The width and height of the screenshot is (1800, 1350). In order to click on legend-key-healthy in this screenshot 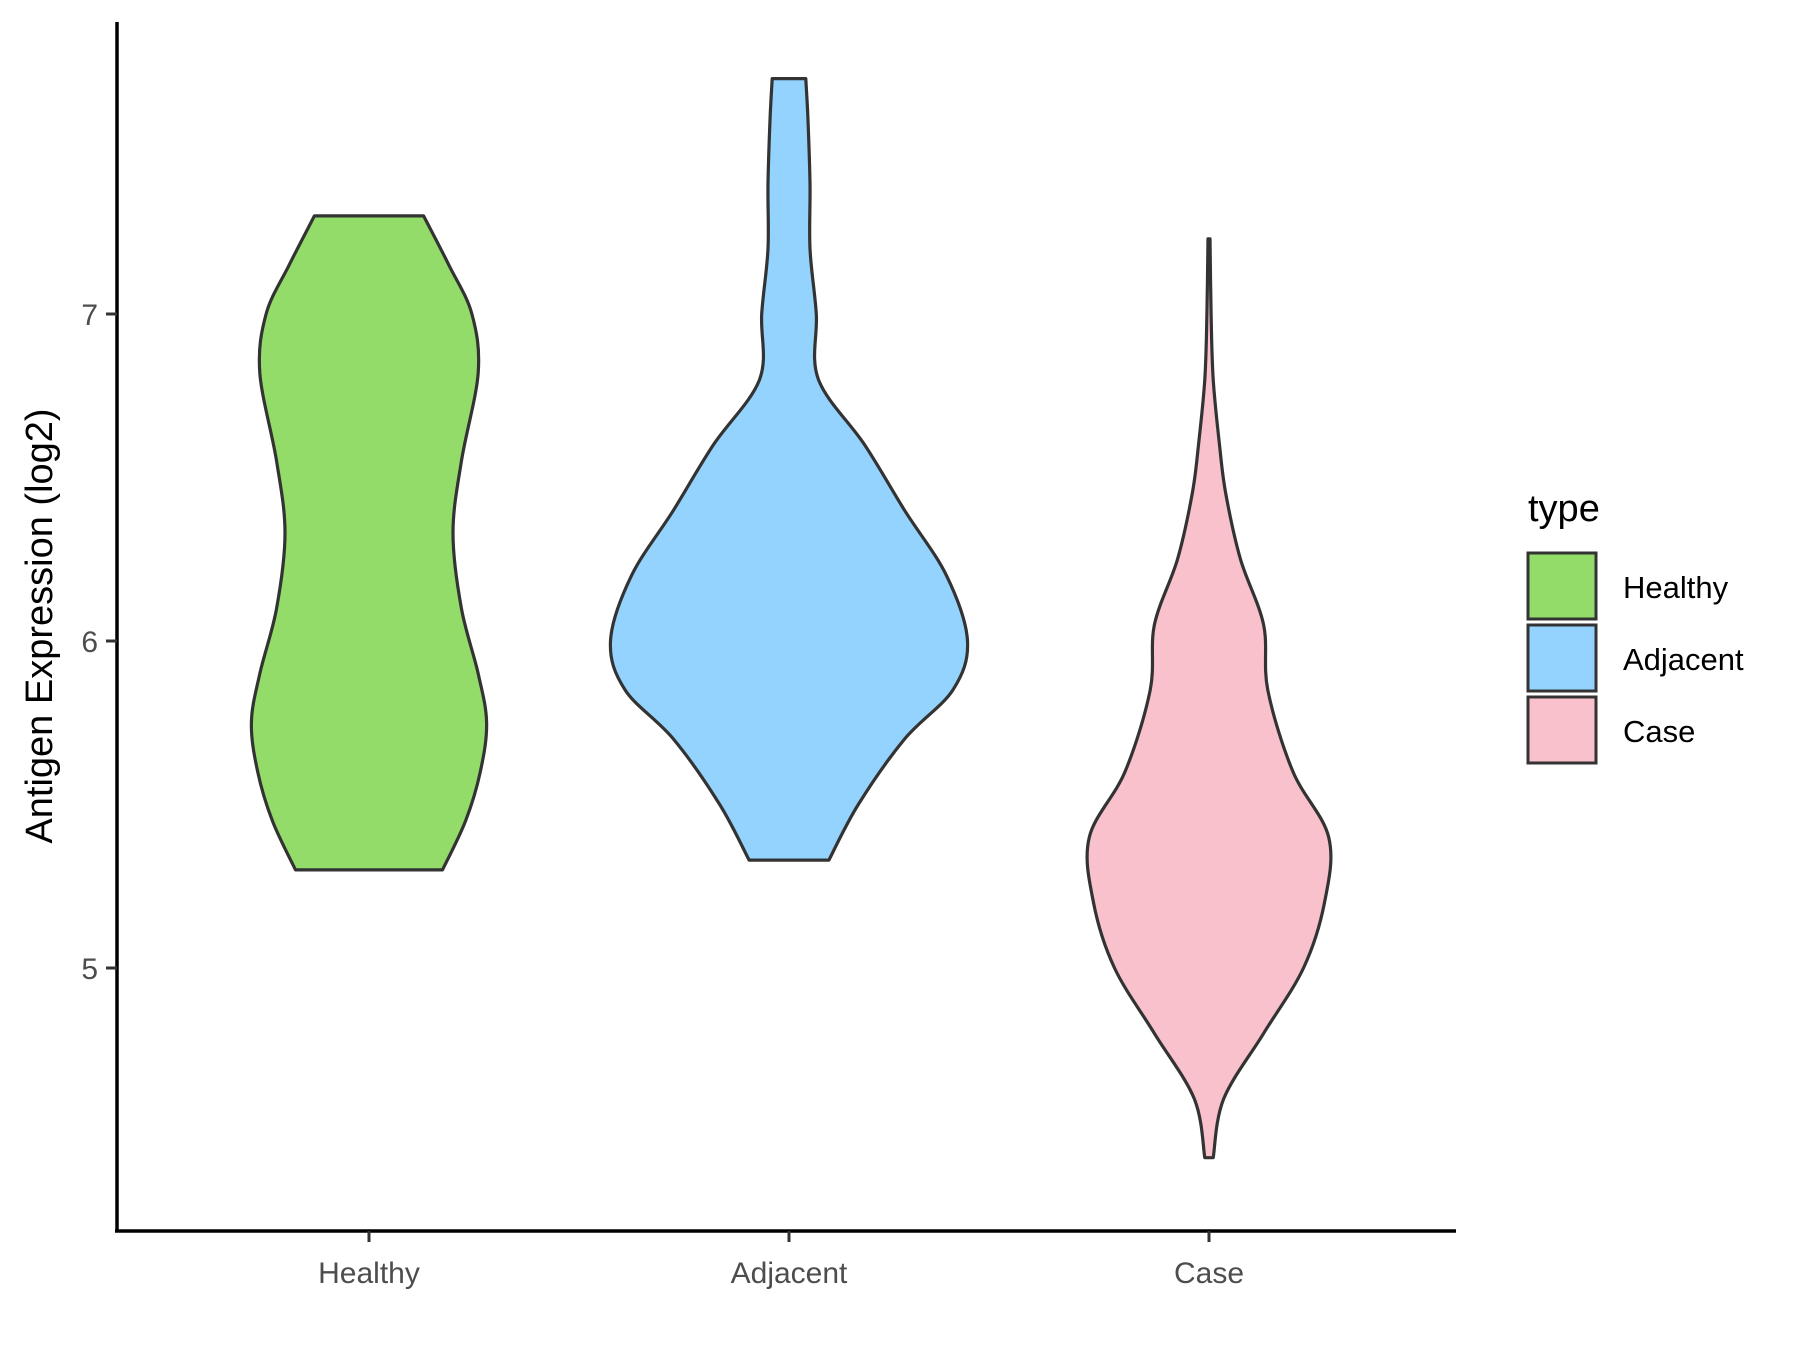, I will do `click(1562, 586)`.